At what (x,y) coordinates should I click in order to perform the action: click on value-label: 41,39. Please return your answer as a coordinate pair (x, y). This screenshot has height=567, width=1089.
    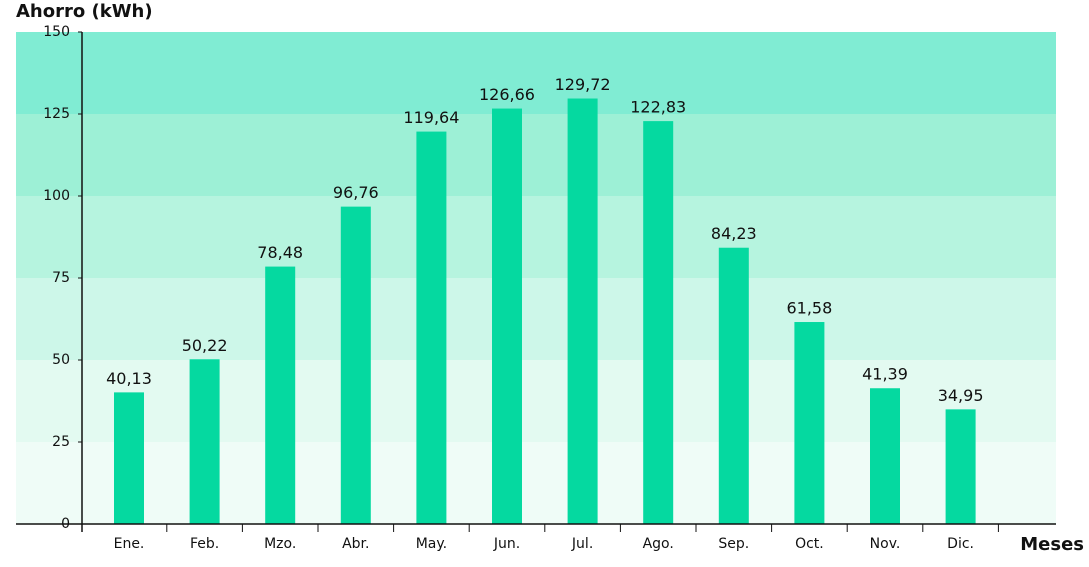
    Looking at the image, I should click on (885, 374).